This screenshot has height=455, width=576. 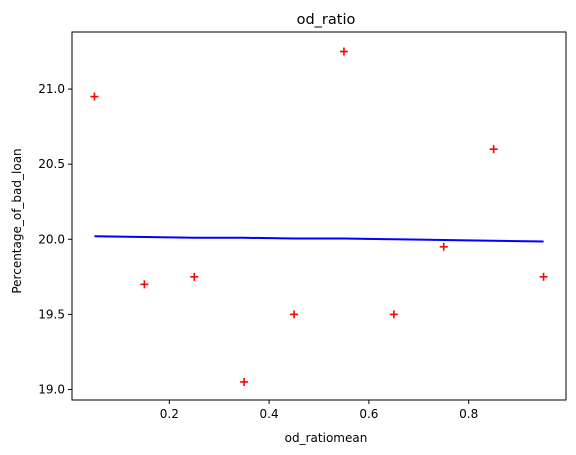 I want to click on x-axis: 0.2 0.4 0.6 0.8, so click(x=319, y=410).